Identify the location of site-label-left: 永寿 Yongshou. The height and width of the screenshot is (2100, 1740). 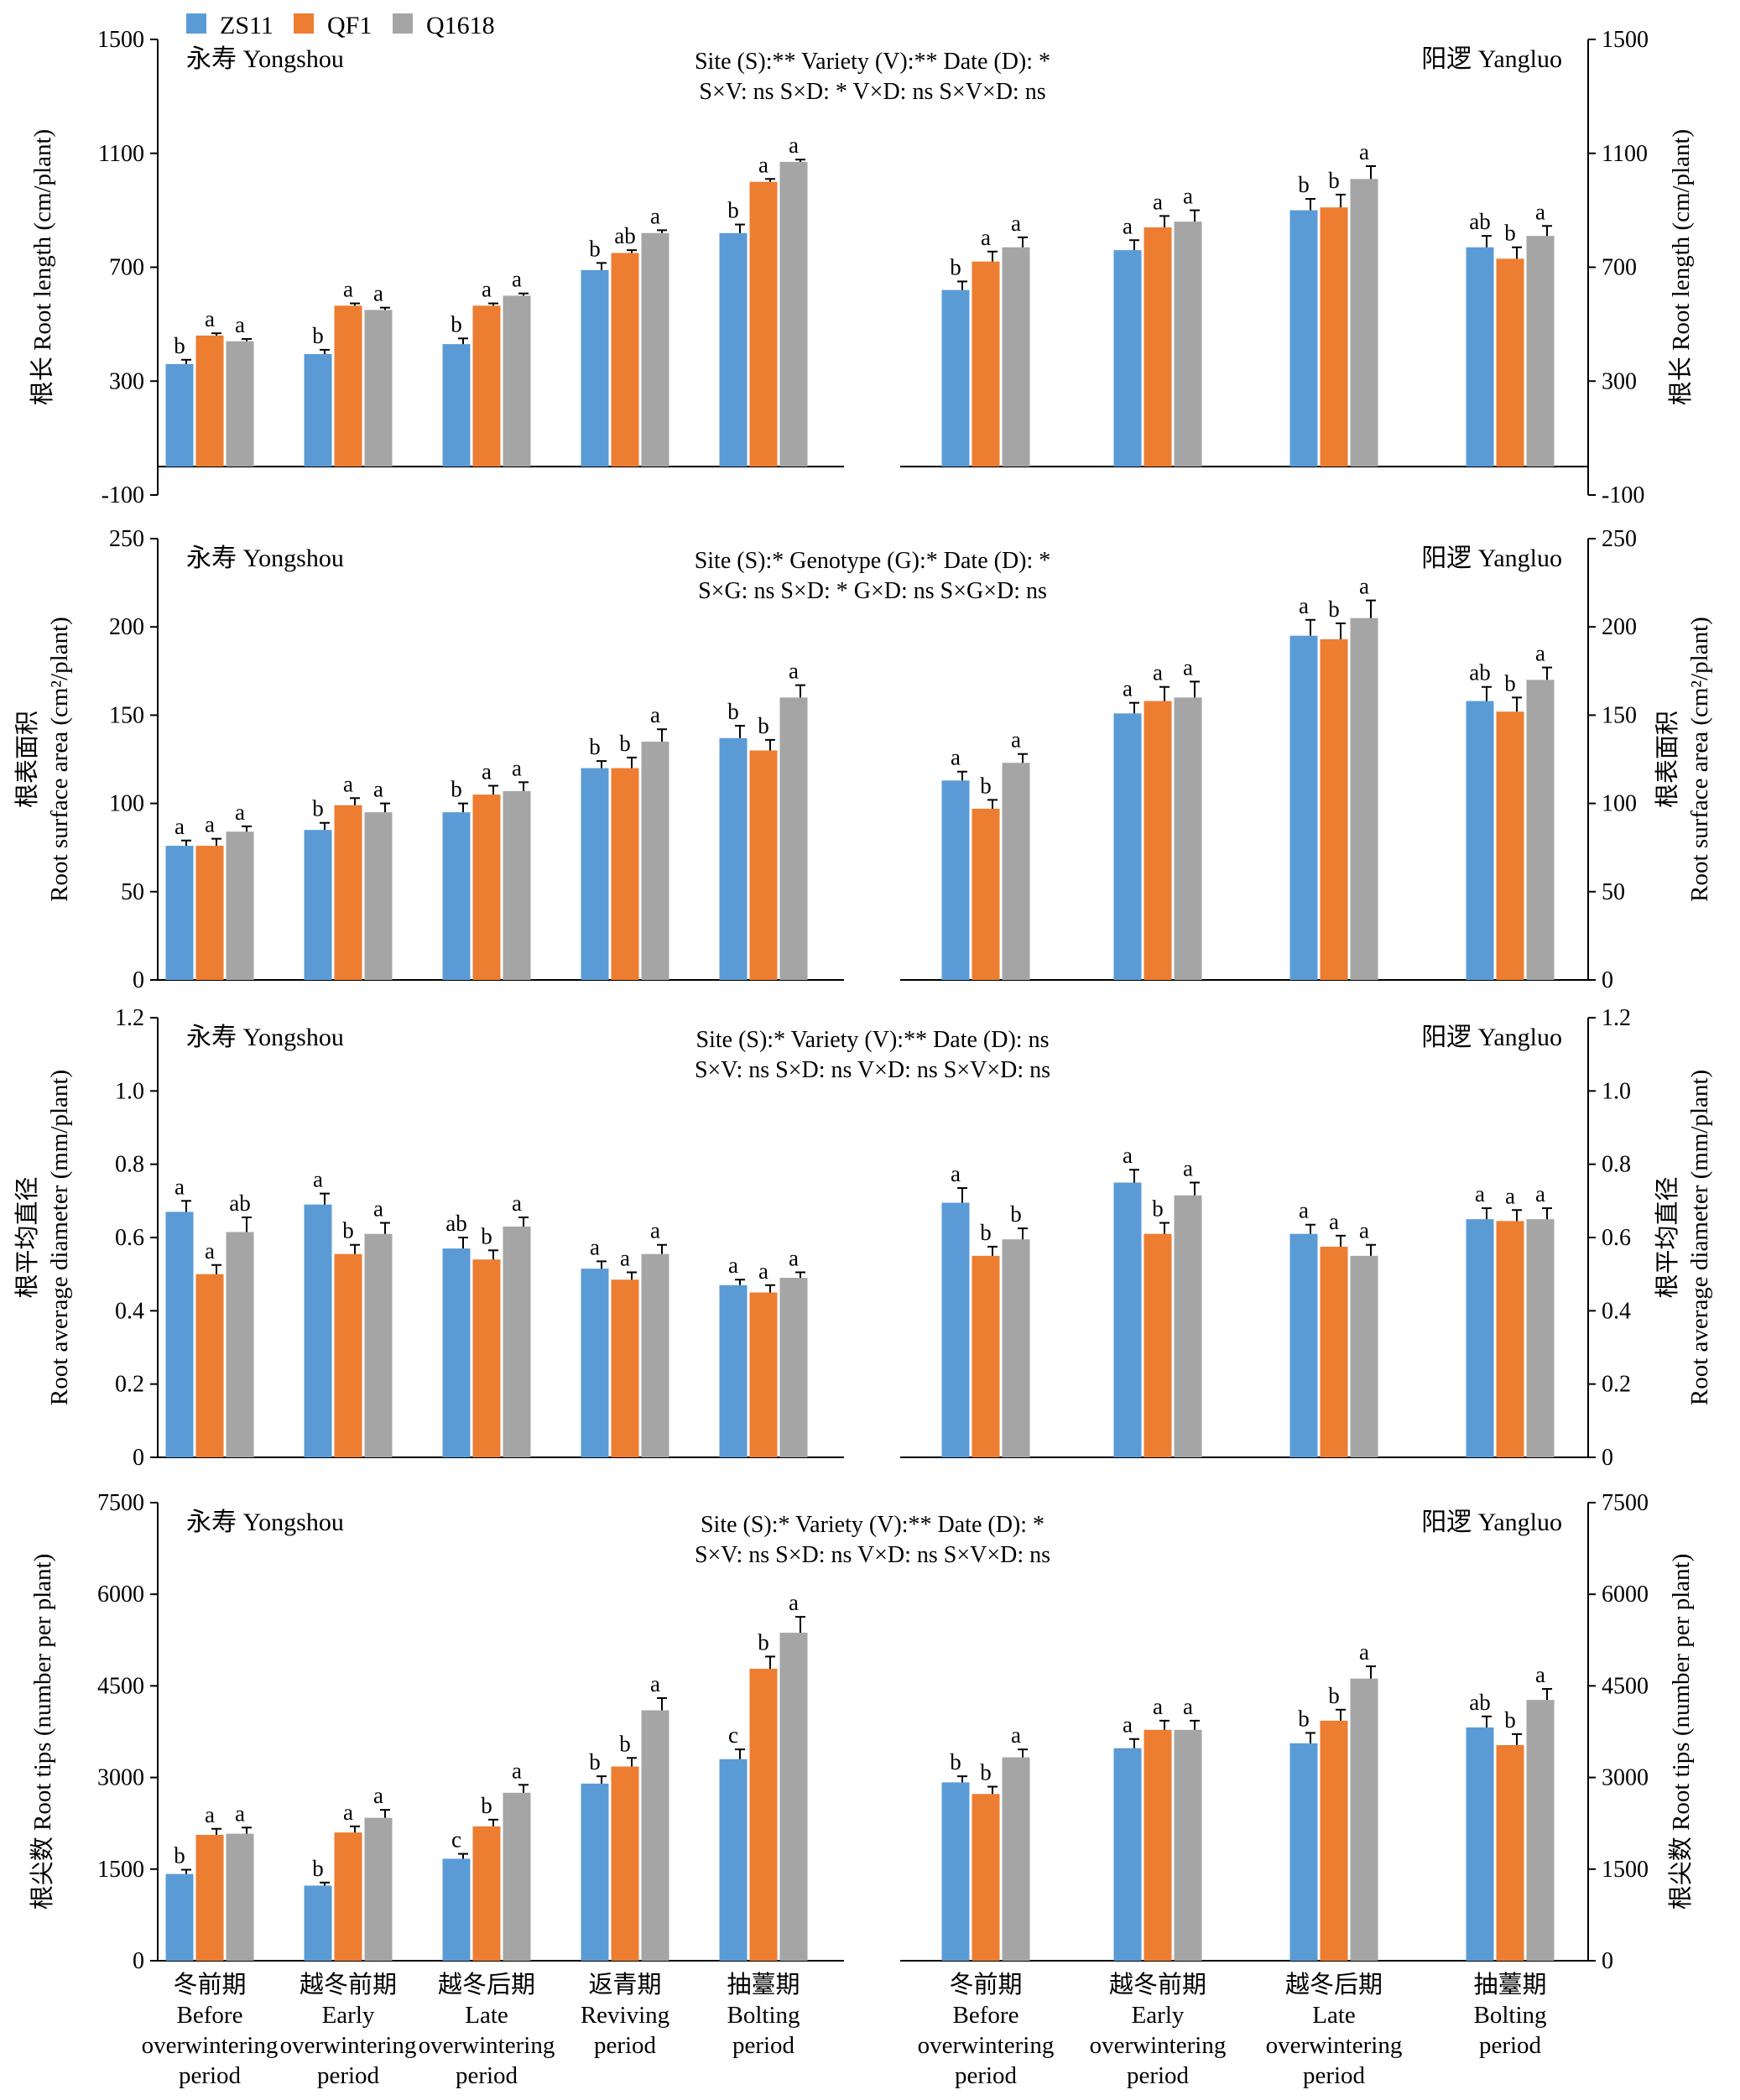
(265, 1037).